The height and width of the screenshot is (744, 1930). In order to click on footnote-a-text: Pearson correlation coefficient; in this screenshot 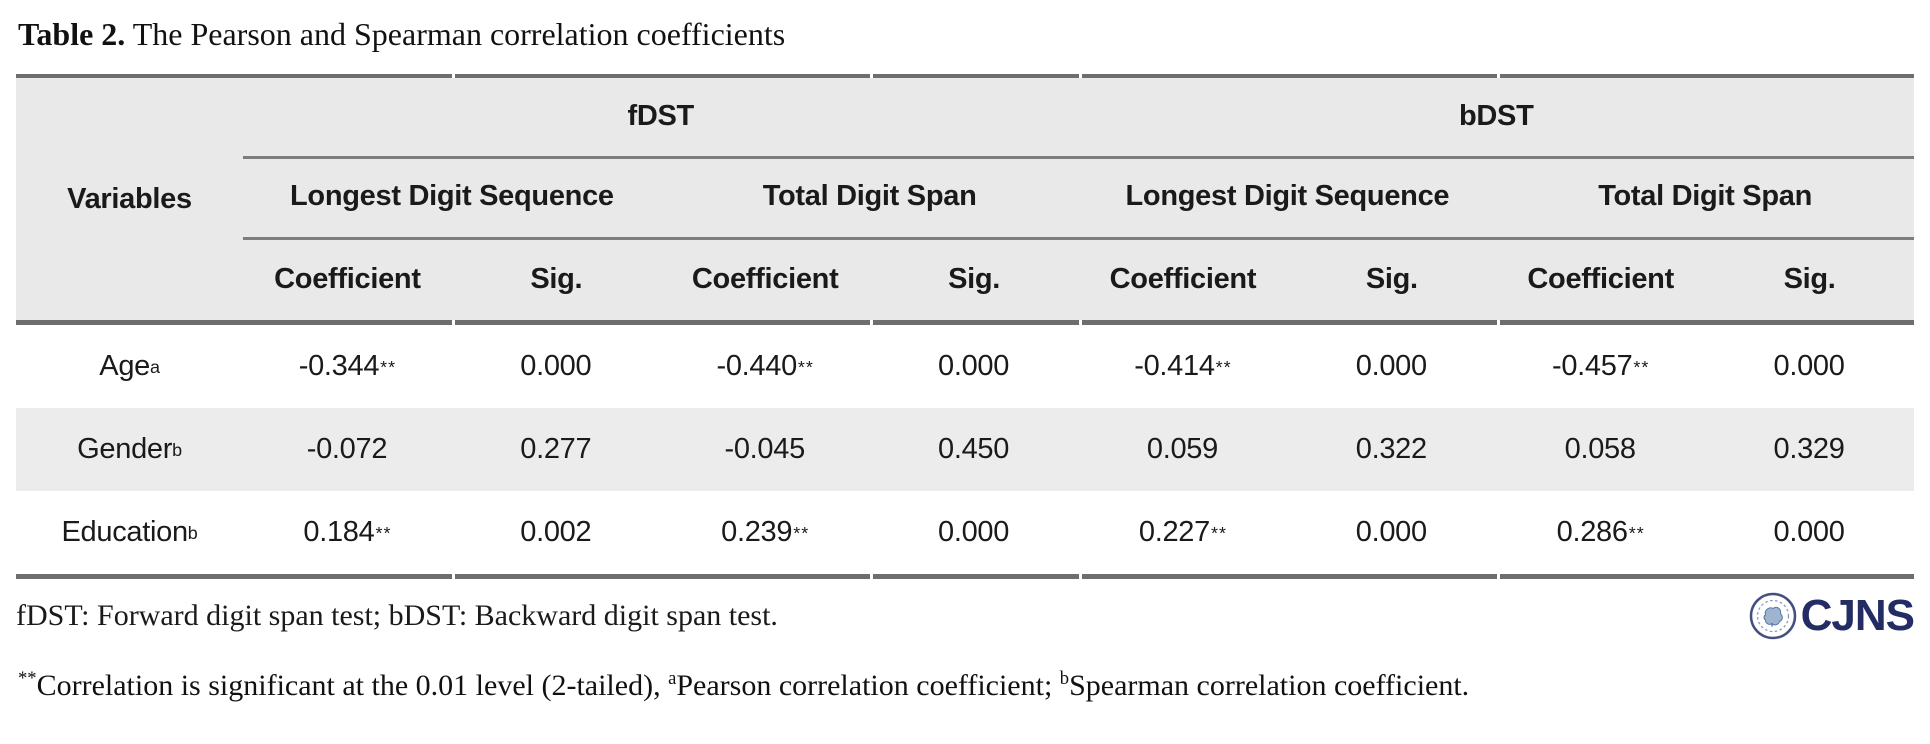, I will do `click(868, 685)`.